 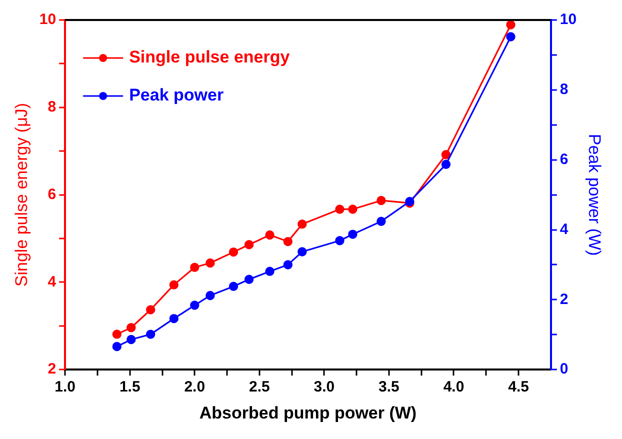 What do you see at coordinates (564, 369) in the screenshot?
I see `y2-tick-label: 0` at bounding box center [564, 369].